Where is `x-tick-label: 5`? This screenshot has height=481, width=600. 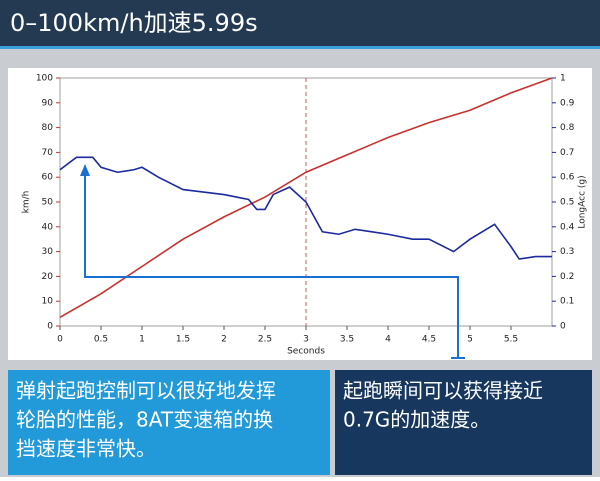 x-tick-label: 5 is located at coordinates (470, 340).